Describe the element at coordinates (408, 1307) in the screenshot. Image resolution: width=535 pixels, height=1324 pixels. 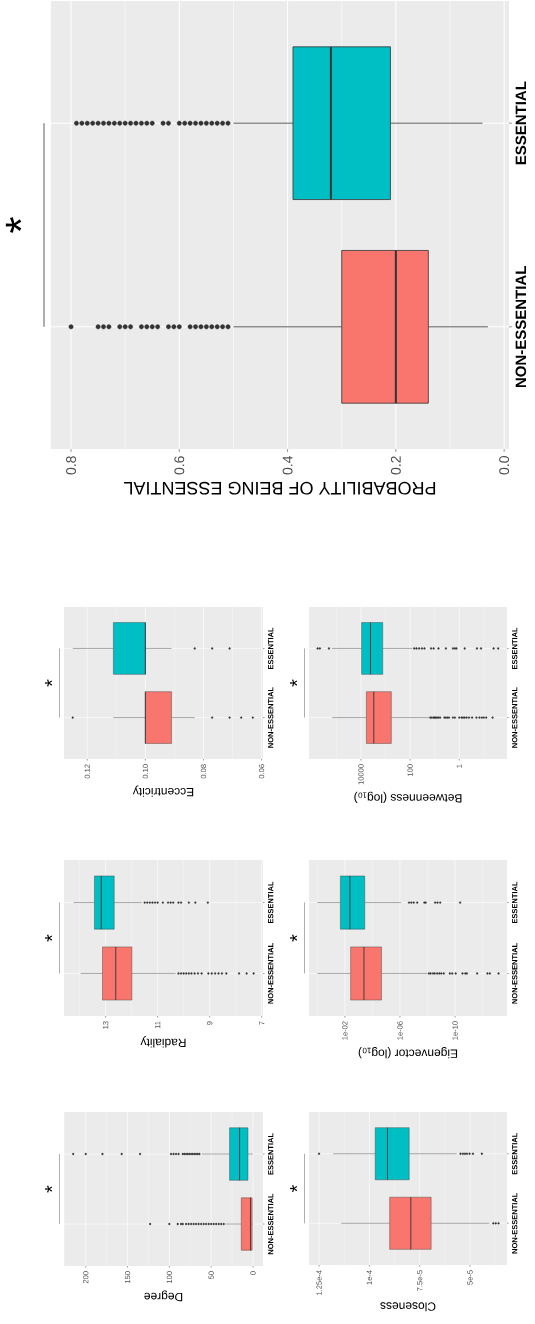
I see `x-axis-title: Closeness` at that location.